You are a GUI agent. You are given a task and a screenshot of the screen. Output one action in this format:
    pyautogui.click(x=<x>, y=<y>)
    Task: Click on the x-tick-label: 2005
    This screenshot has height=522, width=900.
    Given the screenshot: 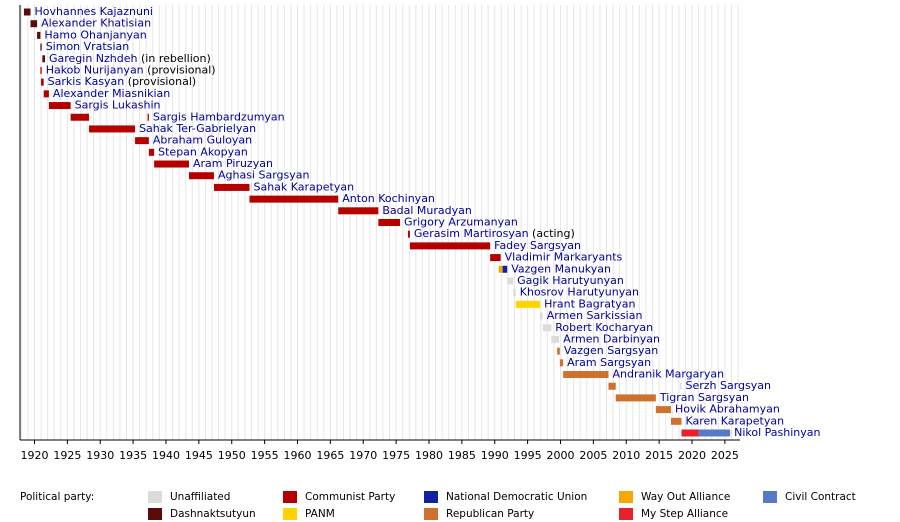 What is the action you would take?
    pyautogui.click(x=593, y=455)
    